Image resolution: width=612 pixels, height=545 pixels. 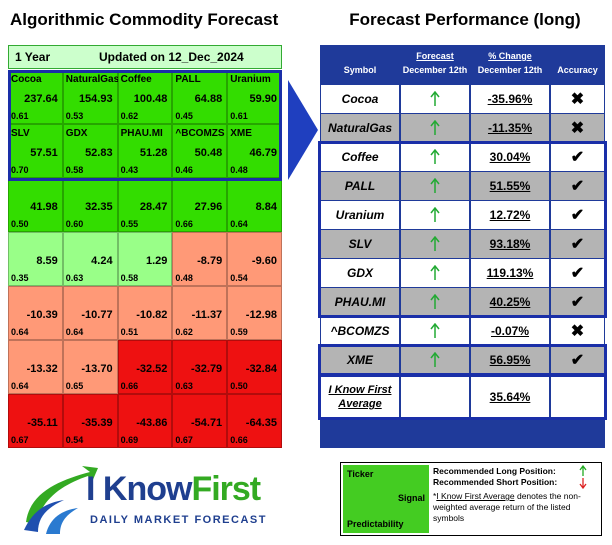 What do you see at coordinates (153, 153) in the screenshot?
I see `signal: 51.28` at bounding box center [153, 153].